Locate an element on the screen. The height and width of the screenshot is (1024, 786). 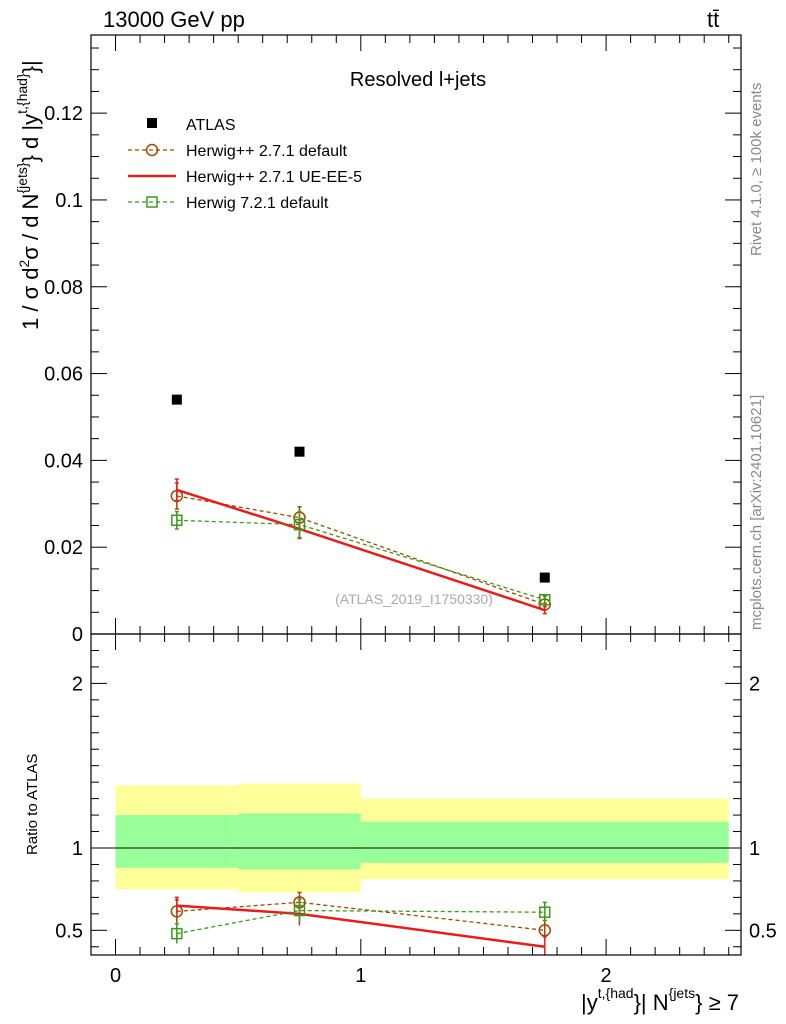
legend-label-atlas: ATLAS is located at coordinates (211, 125).